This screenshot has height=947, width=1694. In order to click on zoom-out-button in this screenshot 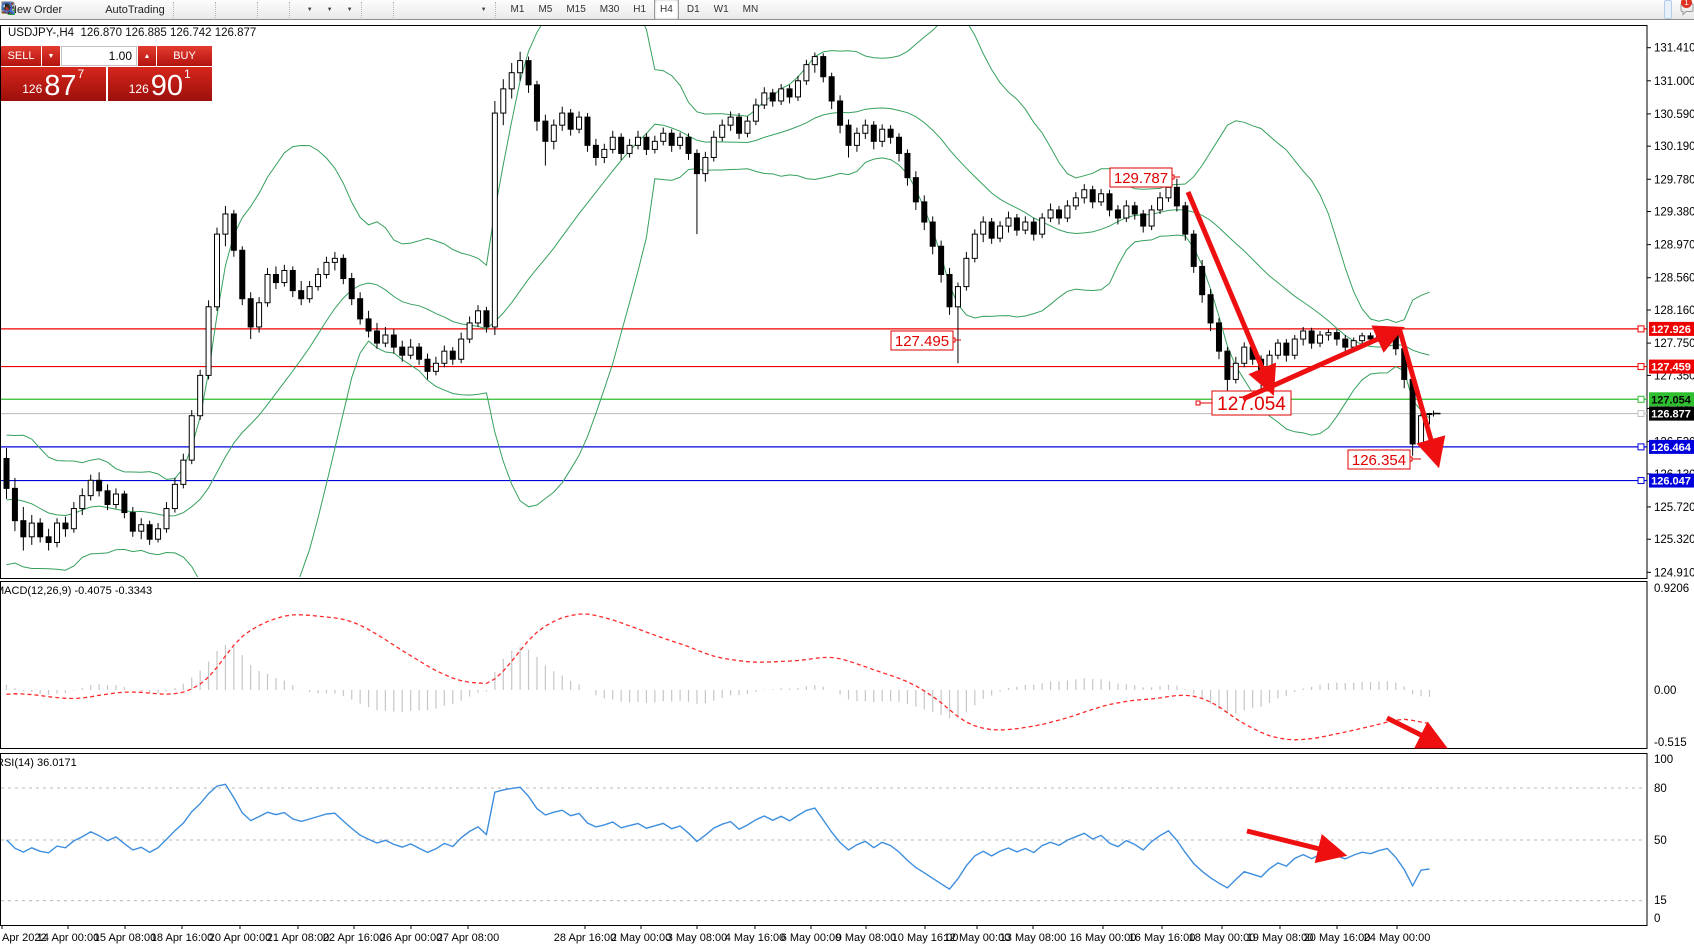, I will do `click(122, 9)`.